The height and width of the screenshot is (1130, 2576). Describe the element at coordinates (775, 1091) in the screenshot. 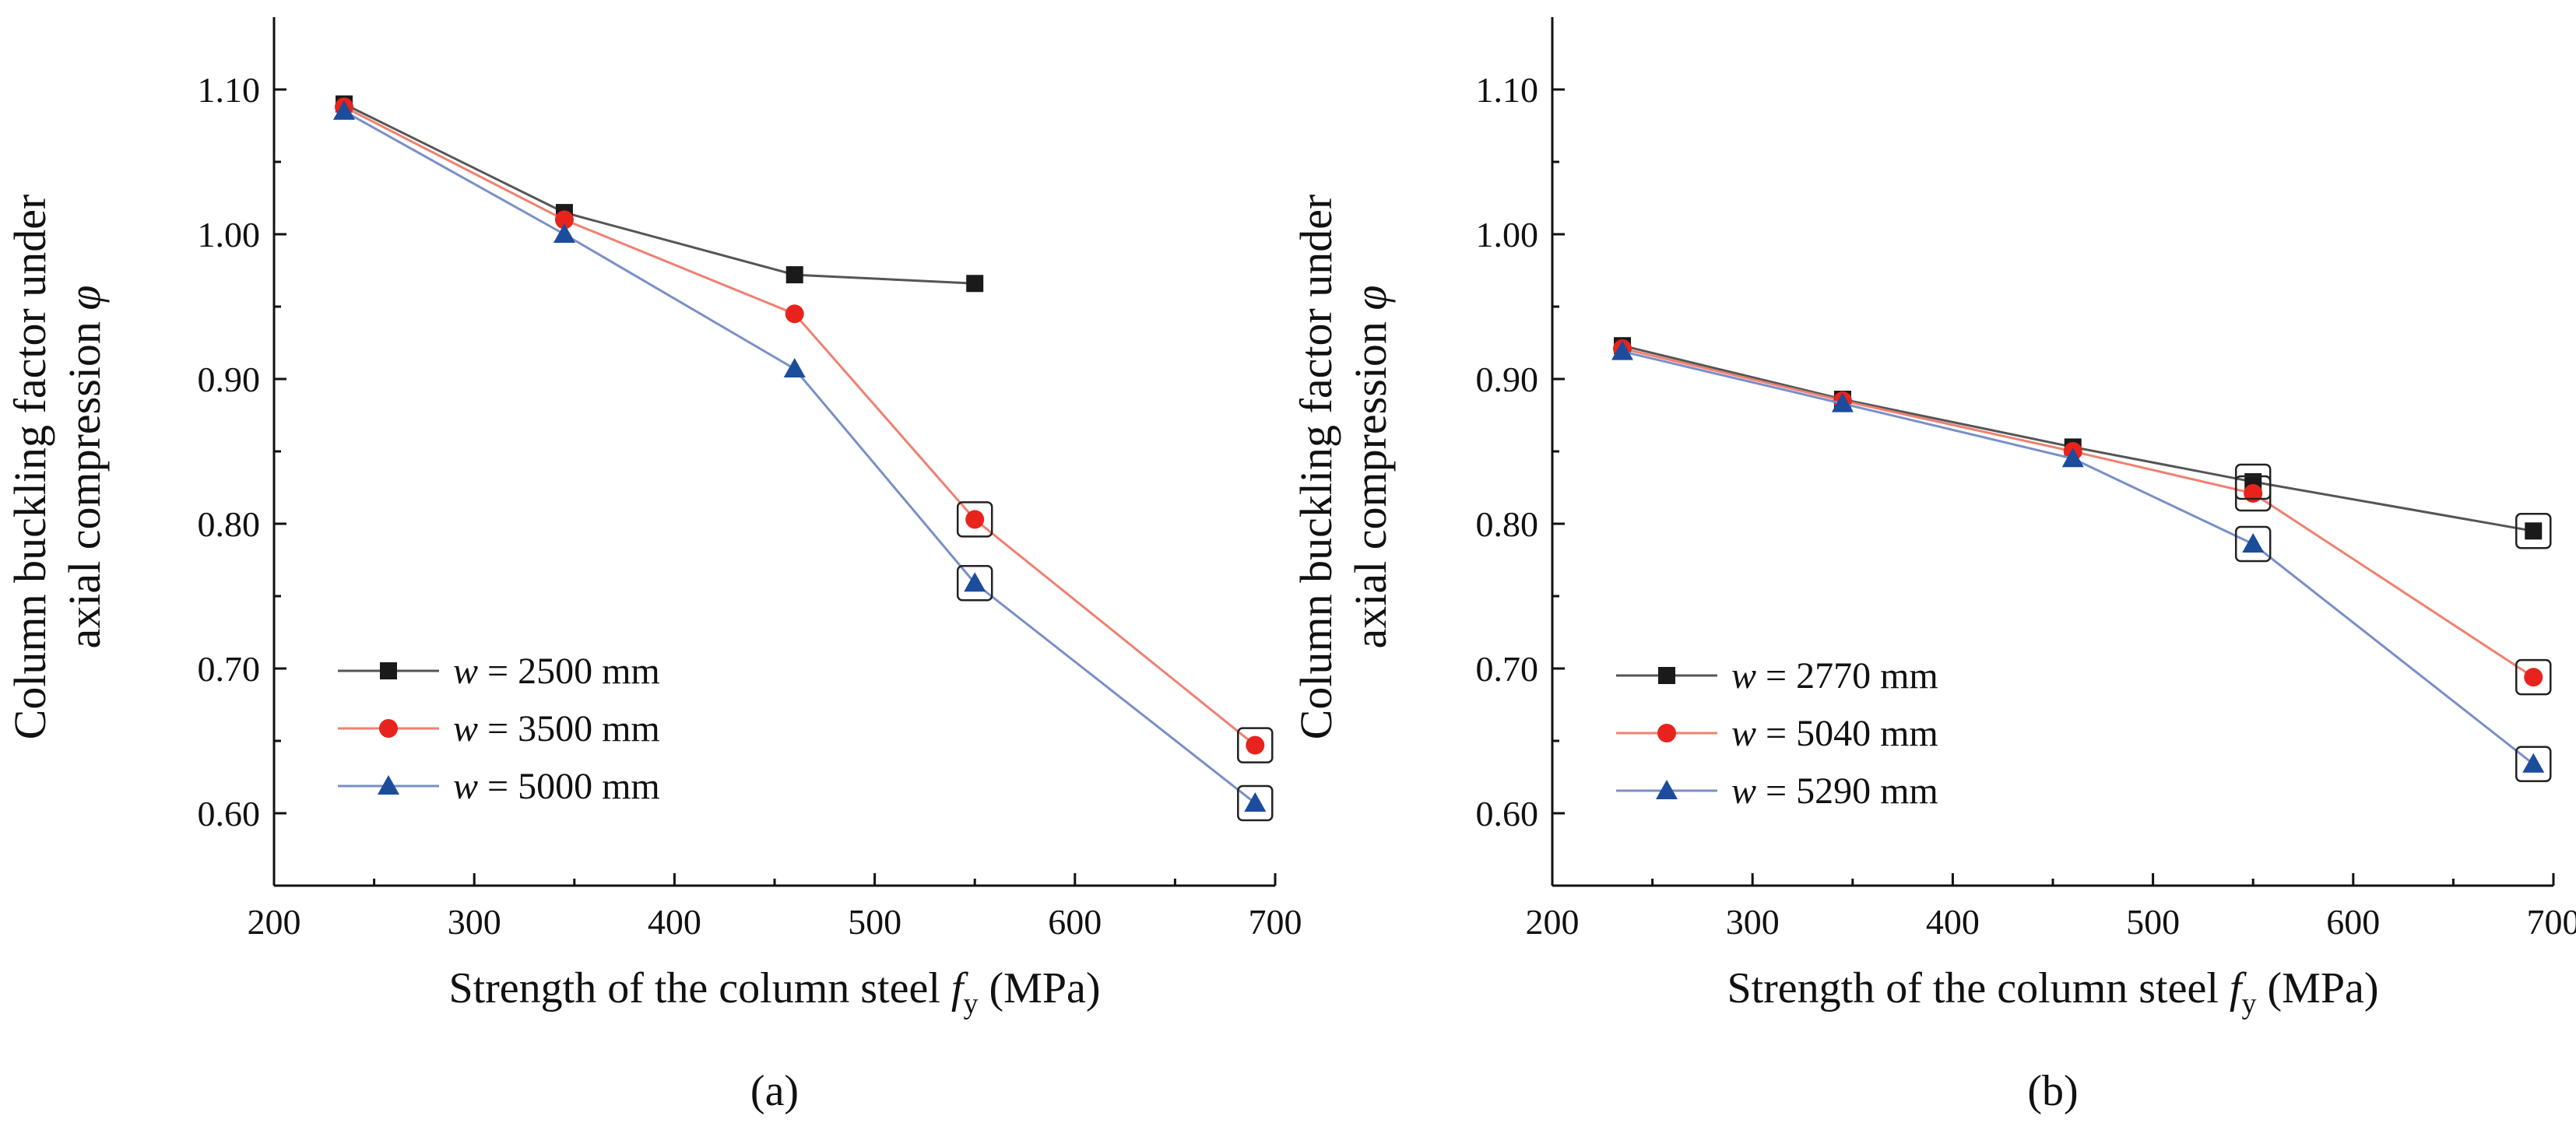

I see `panel-caption: (a)` at that location.